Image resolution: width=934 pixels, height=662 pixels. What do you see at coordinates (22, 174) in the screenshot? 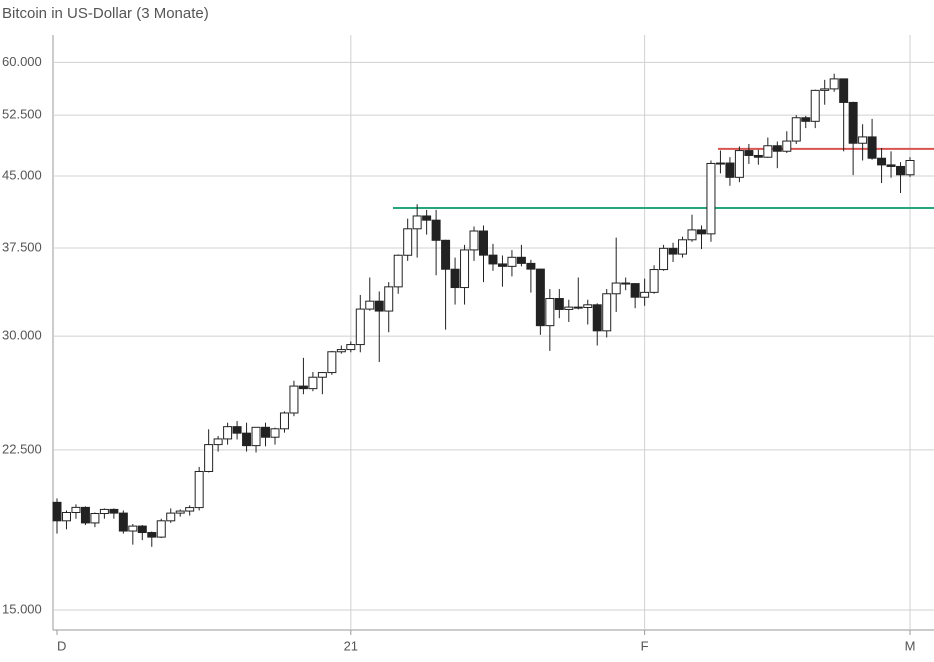
I see `y-tick-label: 45.000` at bounding box center [22, 174].